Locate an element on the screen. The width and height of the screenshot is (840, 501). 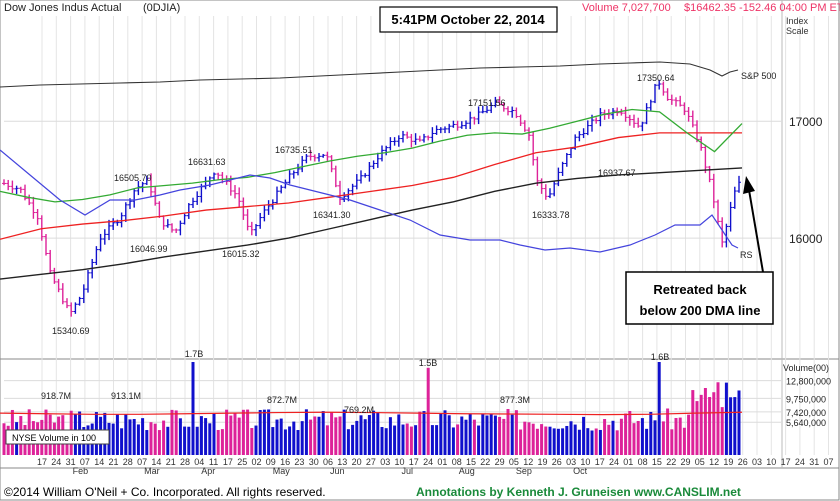
x-tick-label: 22 is located at coordinates (485, 462).